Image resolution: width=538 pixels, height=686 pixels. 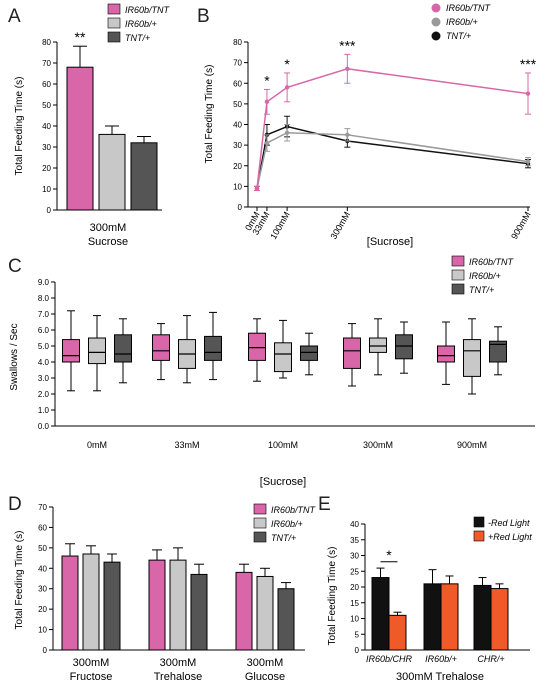 I want to click on e-bars: IR60b/CHR IR60b/+ CHR/+ *, so click(x=447, y=605).